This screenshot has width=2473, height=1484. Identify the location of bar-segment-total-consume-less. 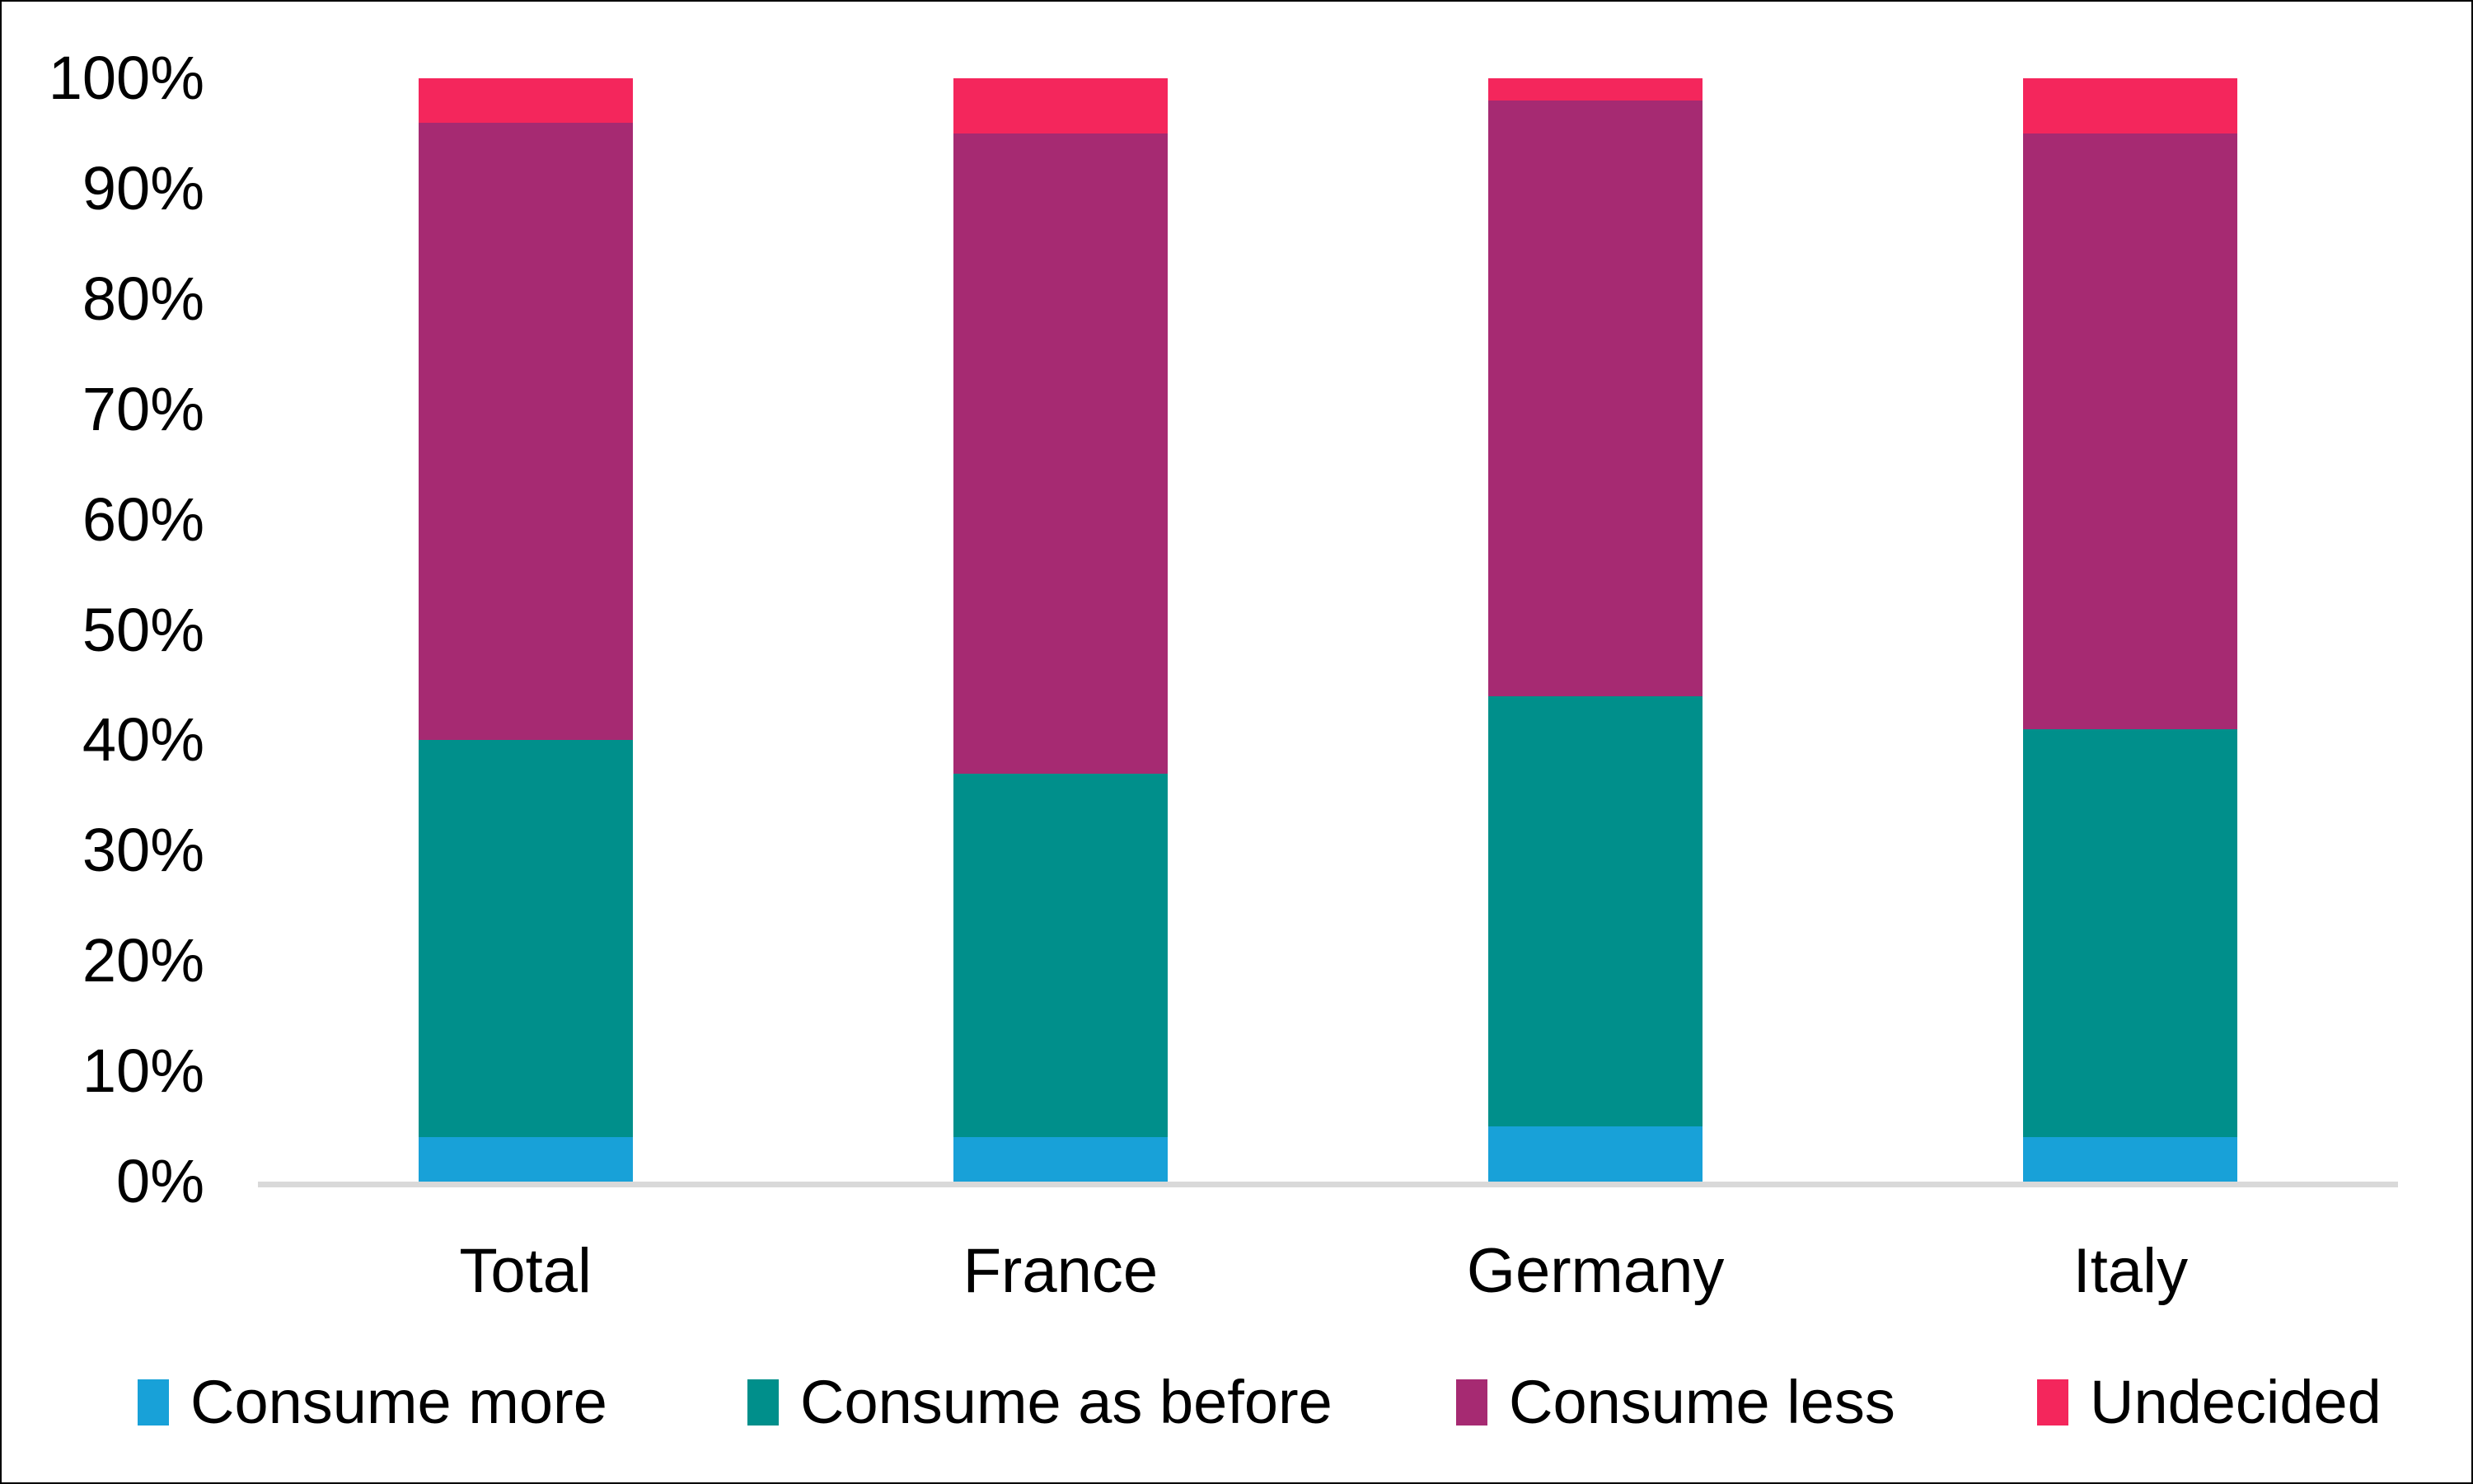
(525, 432).